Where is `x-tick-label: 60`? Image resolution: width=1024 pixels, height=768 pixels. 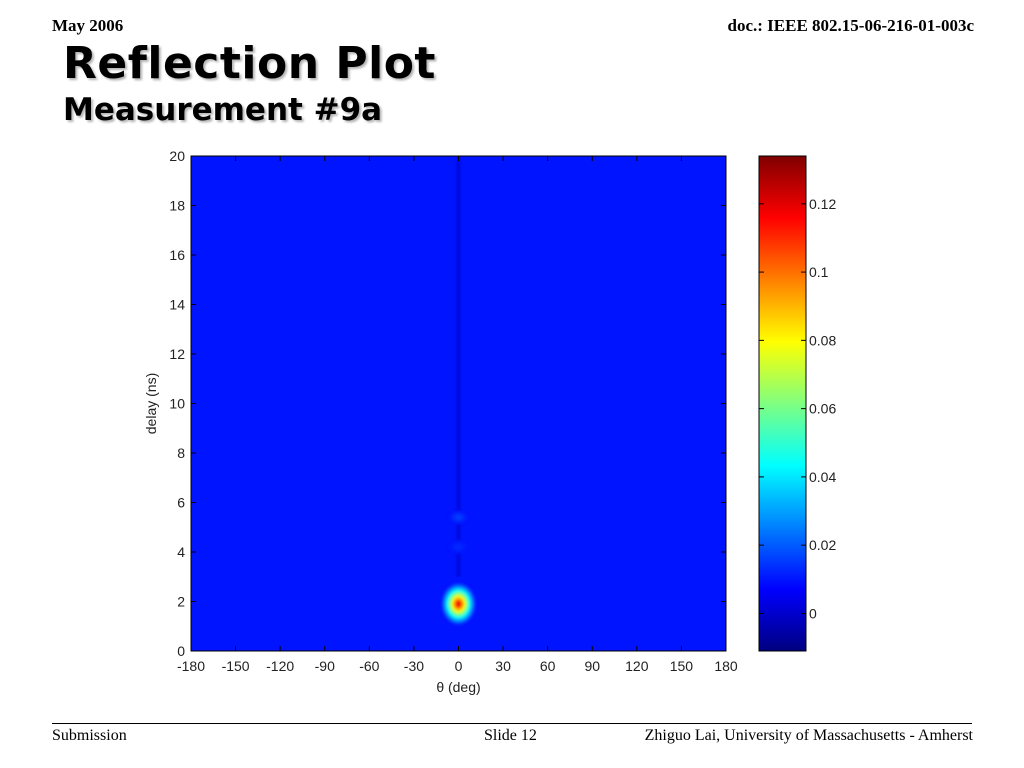
x-tick-label: 60 is located at coordinates (548, 666).